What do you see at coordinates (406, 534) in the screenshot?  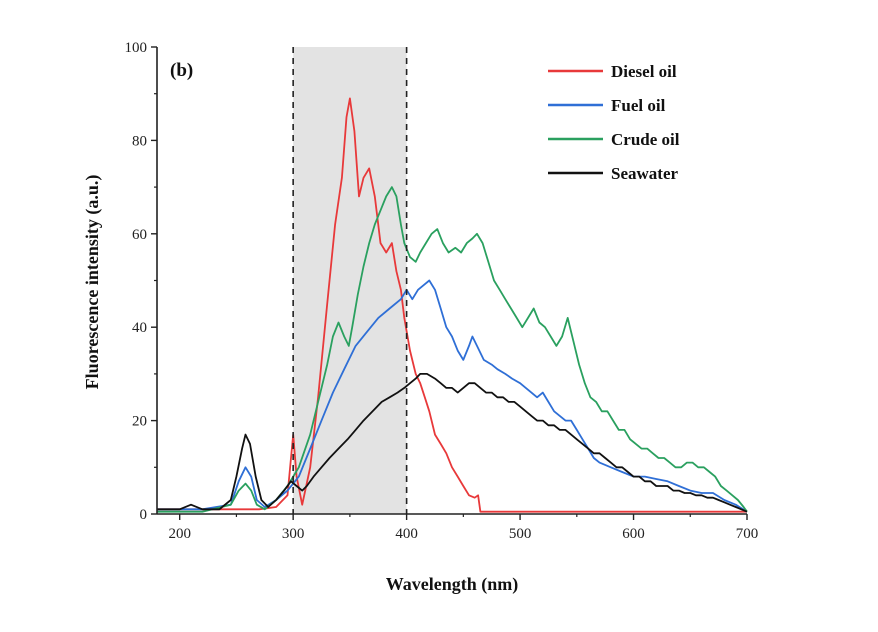 I see `x-tick-label-400: 400` at bounding box center [406, 534].